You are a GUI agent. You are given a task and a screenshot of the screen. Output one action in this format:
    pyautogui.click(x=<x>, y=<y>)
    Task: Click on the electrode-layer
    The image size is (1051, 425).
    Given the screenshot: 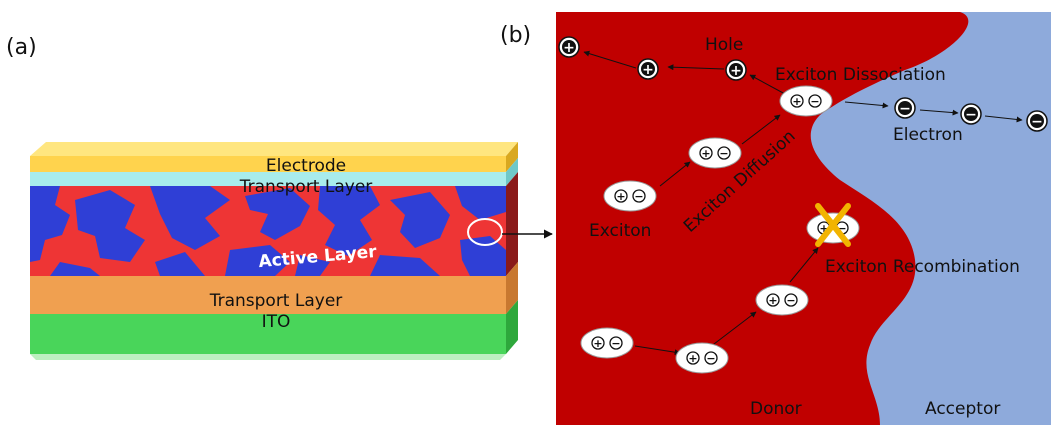 What is the action you would take?
    pyautogui.click(x=274, y=157)
    